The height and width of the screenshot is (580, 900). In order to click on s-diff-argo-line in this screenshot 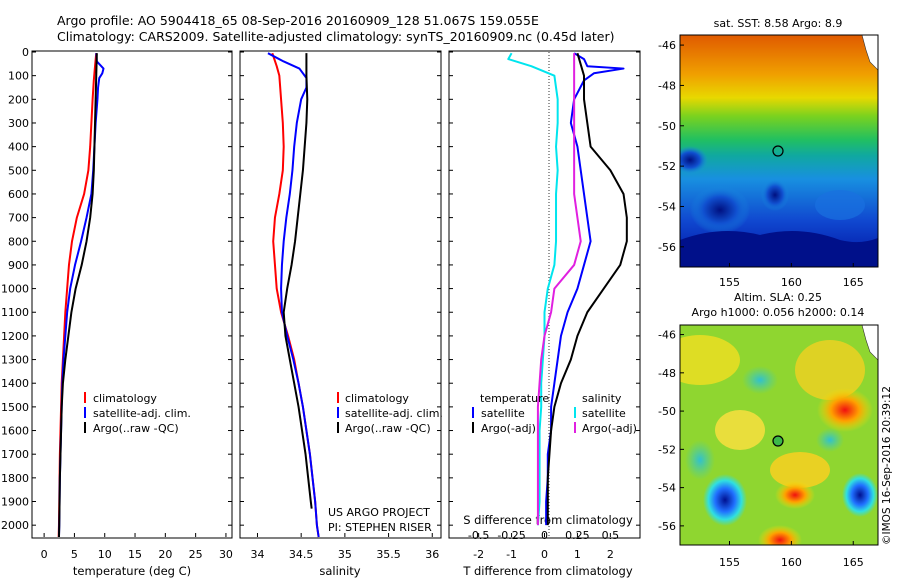, I will do `click(559, 289)`.